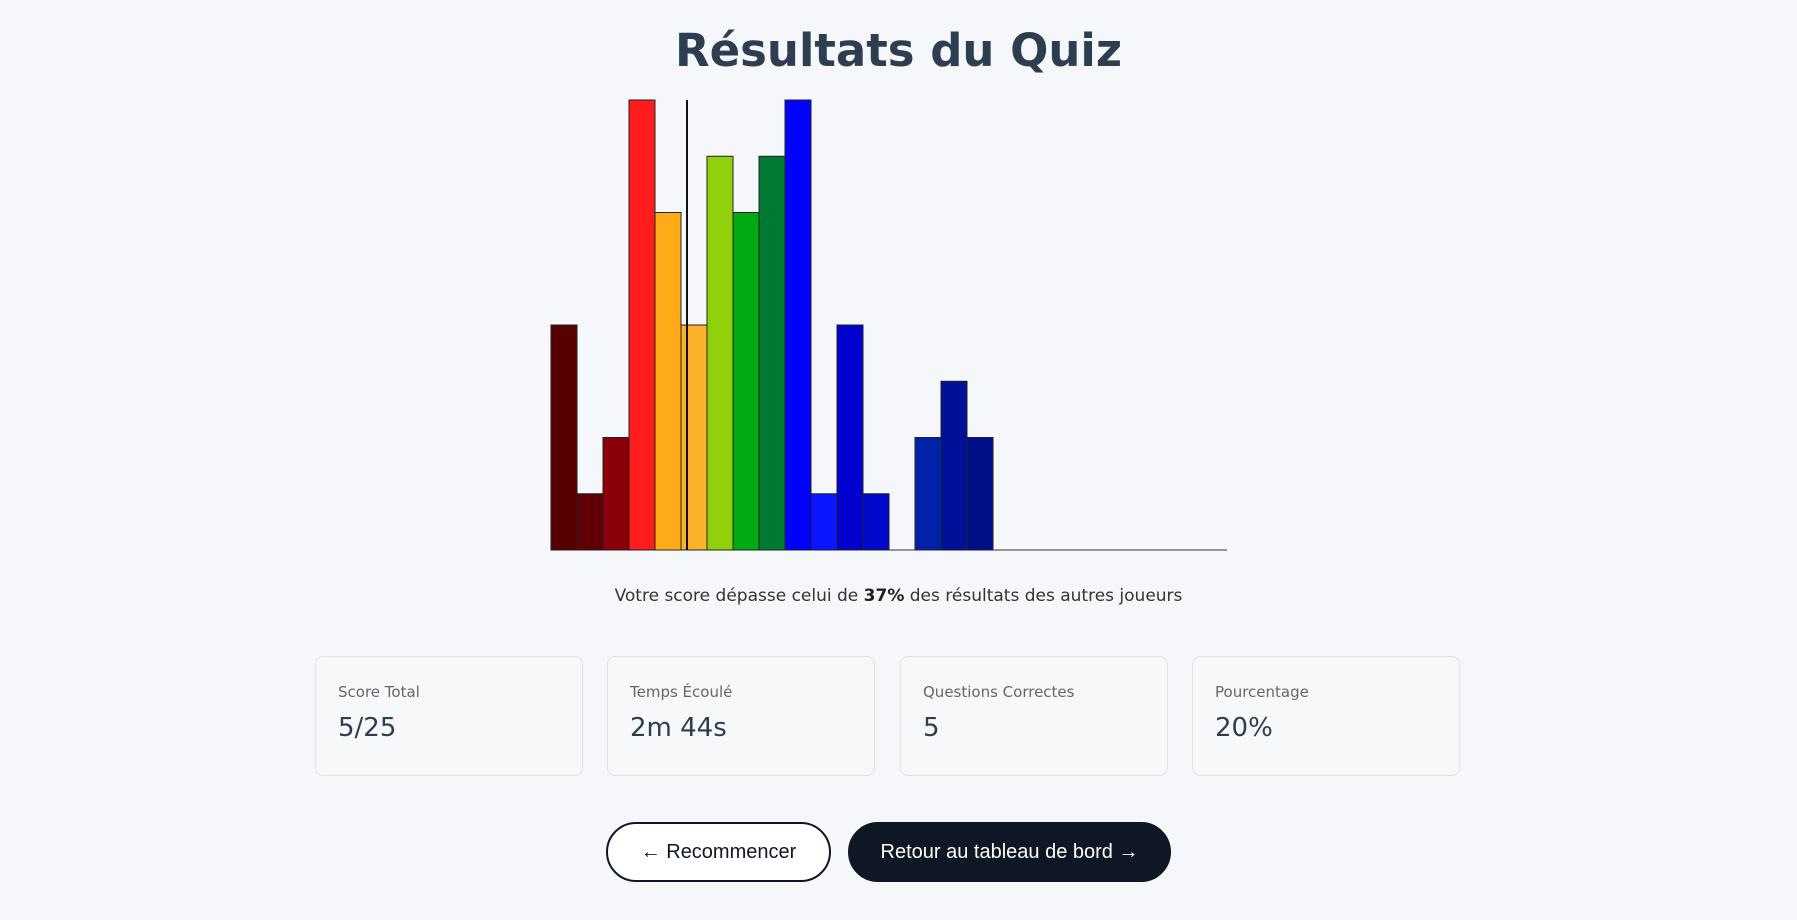 This screenshot has width=1797, height=920. I want to click on percentile-suffix: des résultats des autres joueurs, so click(1043, 596).